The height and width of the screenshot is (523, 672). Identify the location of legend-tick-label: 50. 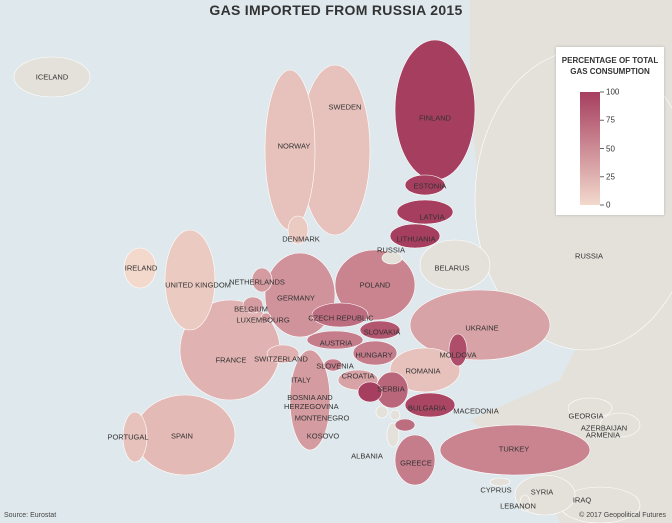
(610, 148).